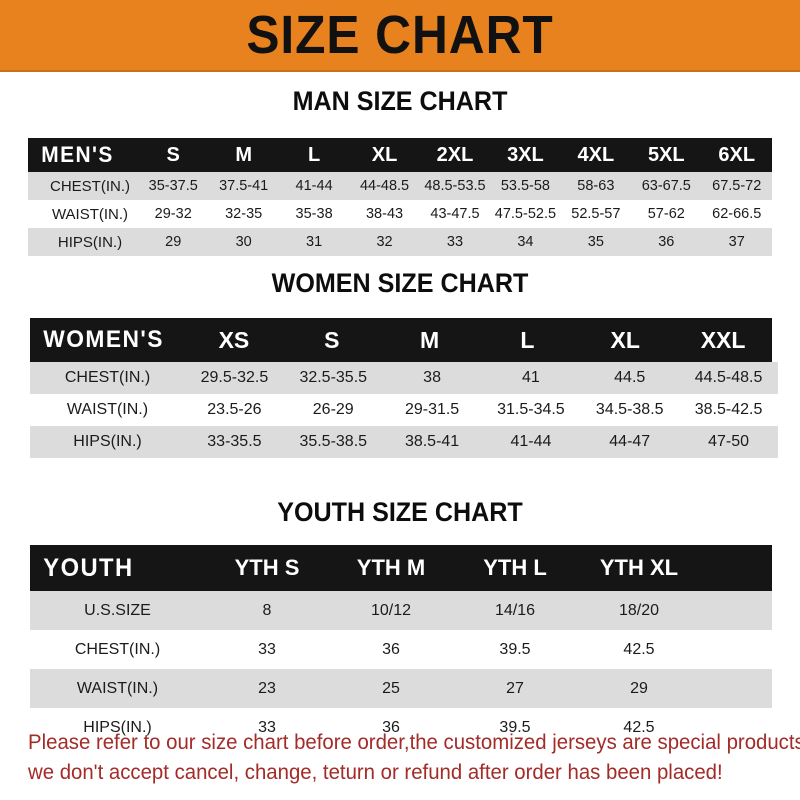 The width and height of the screenshot is (800, 800). Describe the element at coordinates (234, 409) in the screenshot. I see `women-cell: 23.5-26` at that location.